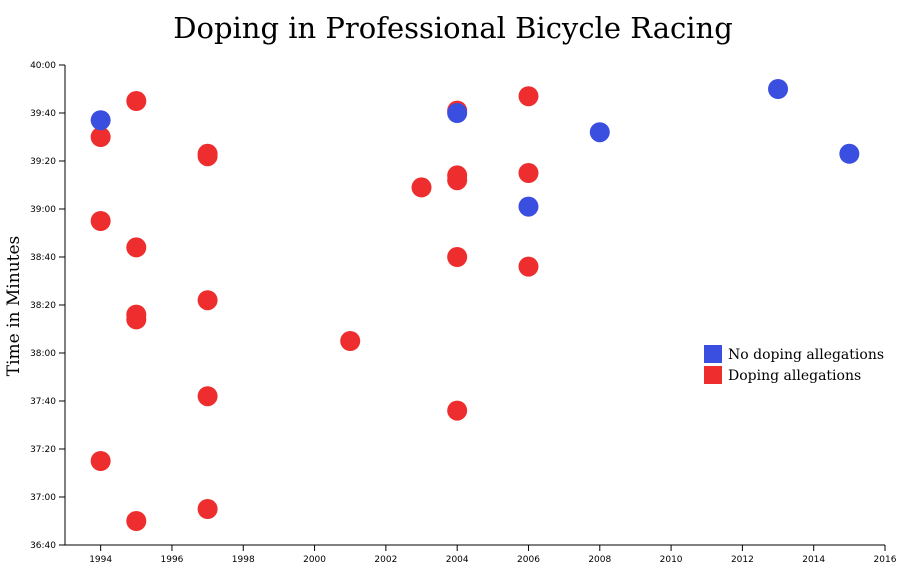 The image size is (901, 584). I want to click on y-tick-label: 39:20, so click(43, 162).